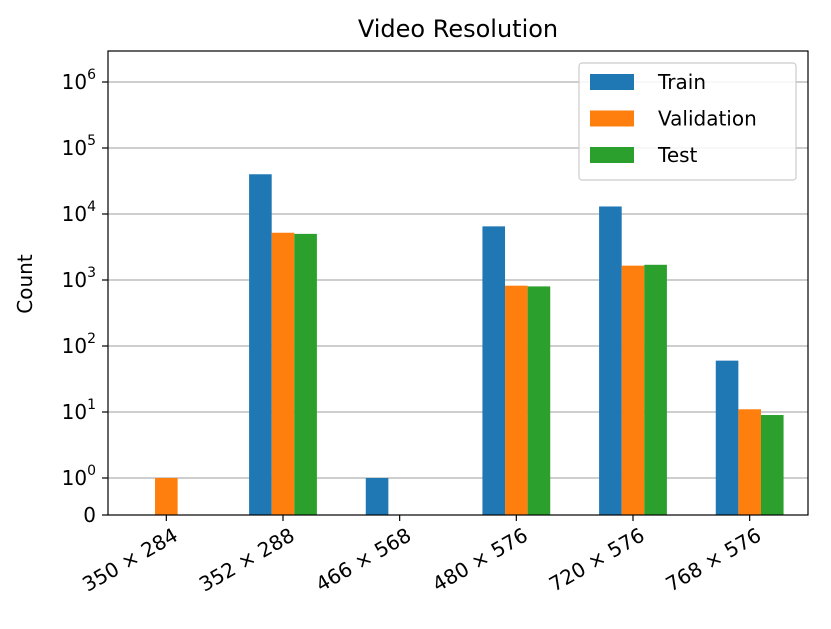 The image size is (831, 629). What do you see at coordinates (597, 560) in the screenshot?
I see `x-tick-label: 720 × 576` at bounding box center [597, 560].